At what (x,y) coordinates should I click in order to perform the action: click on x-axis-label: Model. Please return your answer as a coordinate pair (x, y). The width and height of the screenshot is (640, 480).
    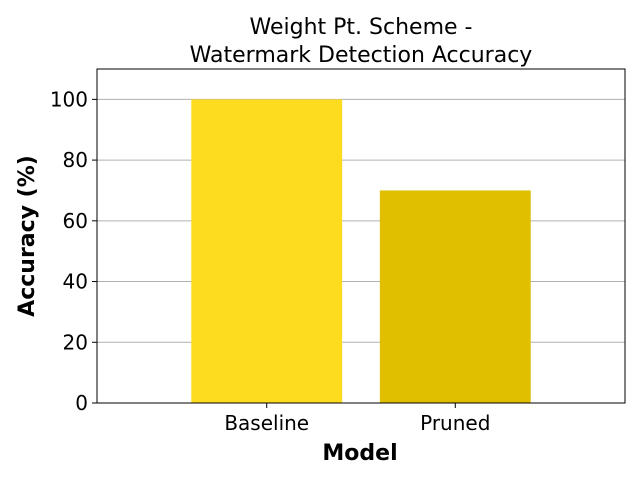
    Looking at the image, I should click on (359, 453).